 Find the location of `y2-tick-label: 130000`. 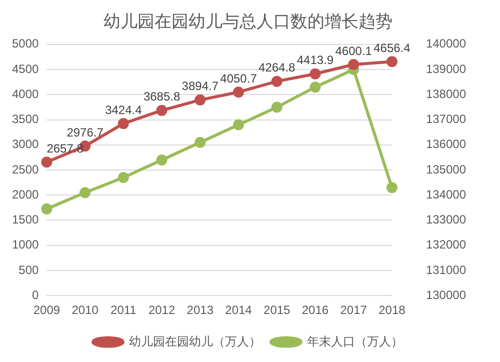

y2-tick-label: 130000 is located at coordinates (446, 295).